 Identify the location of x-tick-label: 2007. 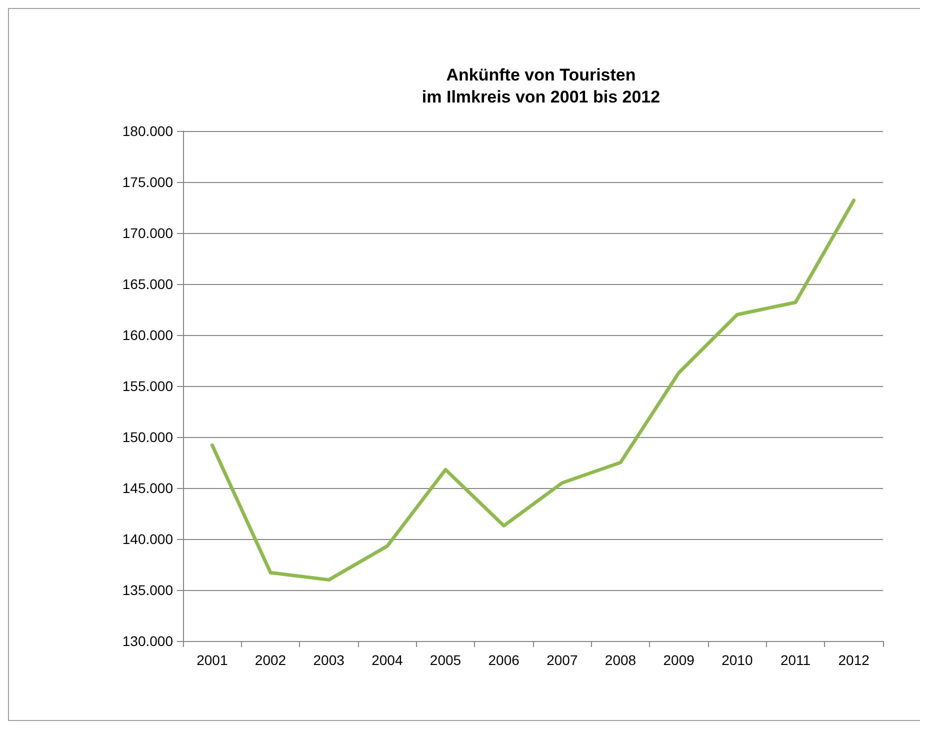
(562, 660).